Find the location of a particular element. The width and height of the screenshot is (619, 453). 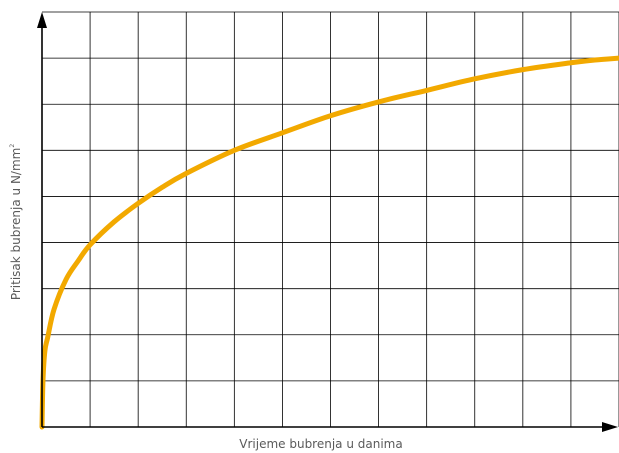

x-axis-label: Vrijeme bubrenja u danima is located at coordinates (320, 444).